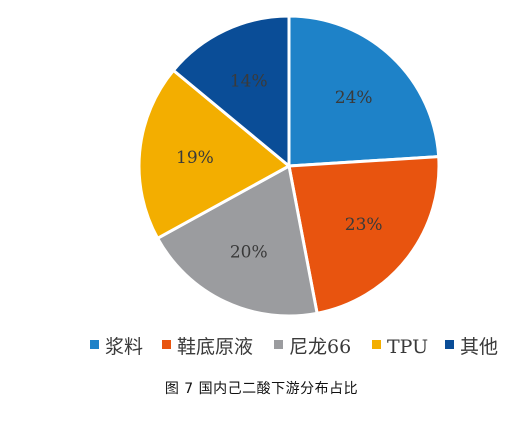 This screenshot has width=523, height=434. What do you see at coordinates (195, 158) in the screenshot?
I see `slice-label-3: 19%` at bounding box center [195, 158].